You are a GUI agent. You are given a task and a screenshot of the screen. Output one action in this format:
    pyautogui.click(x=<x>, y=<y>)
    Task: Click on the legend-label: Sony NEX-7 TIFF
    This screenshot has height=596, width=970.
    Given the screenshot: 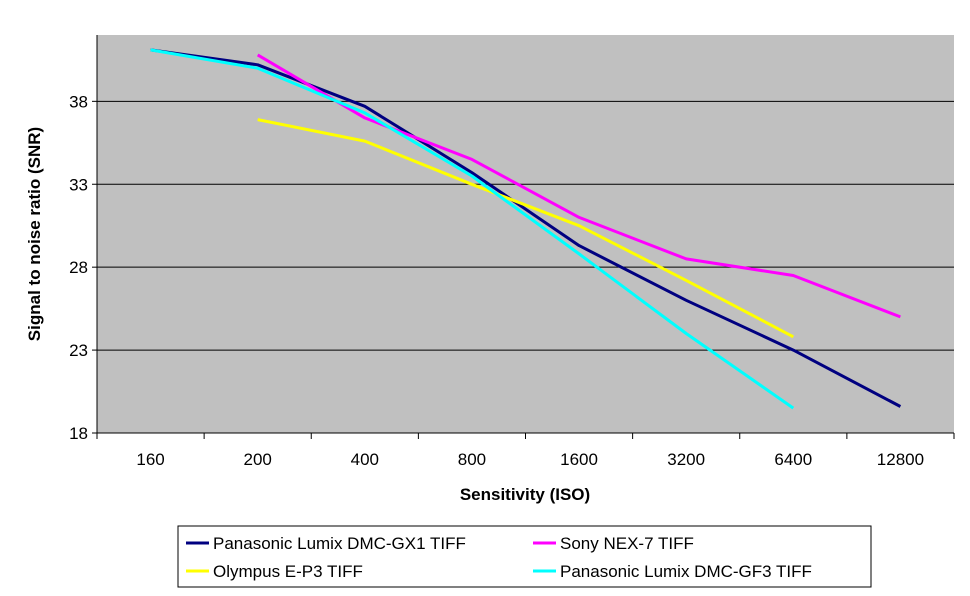 What is the action you would take?
    pyautogui.click(x=627, y=543)
    